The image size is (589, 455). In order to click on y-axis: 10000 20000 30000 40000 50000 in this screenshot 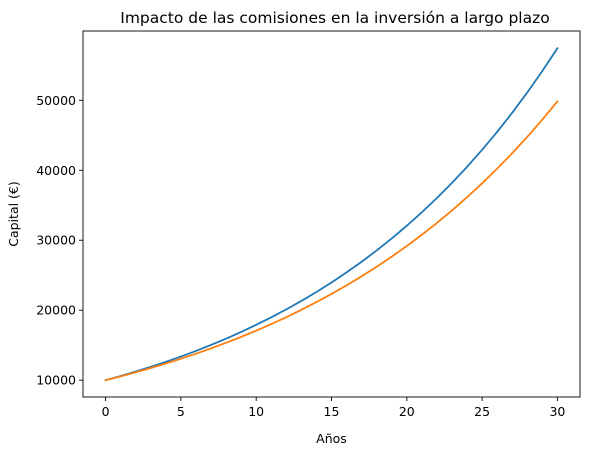, I will do `click(59, 240)`.